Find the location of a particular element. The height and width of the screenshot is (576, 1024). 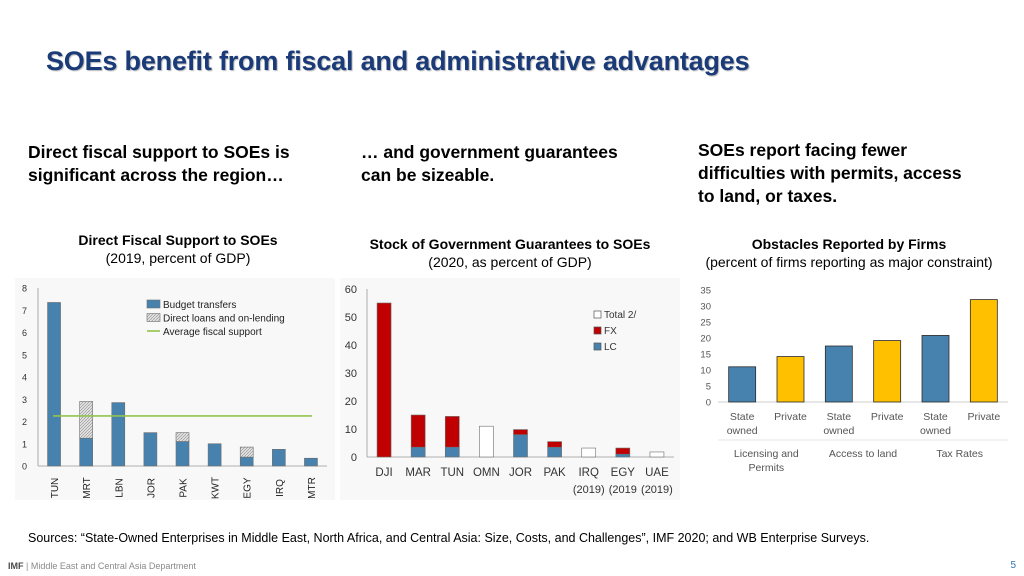

bar-5-private is located at coordinates (983, 351).